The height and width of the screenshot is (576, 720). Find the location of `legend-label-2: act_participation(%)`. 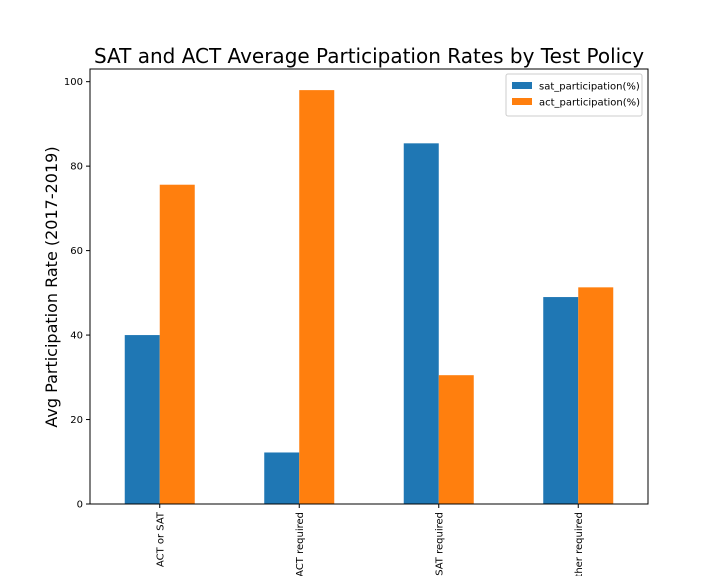

legend-label-2: act_participation(%) is located at coordinates (589, 103).